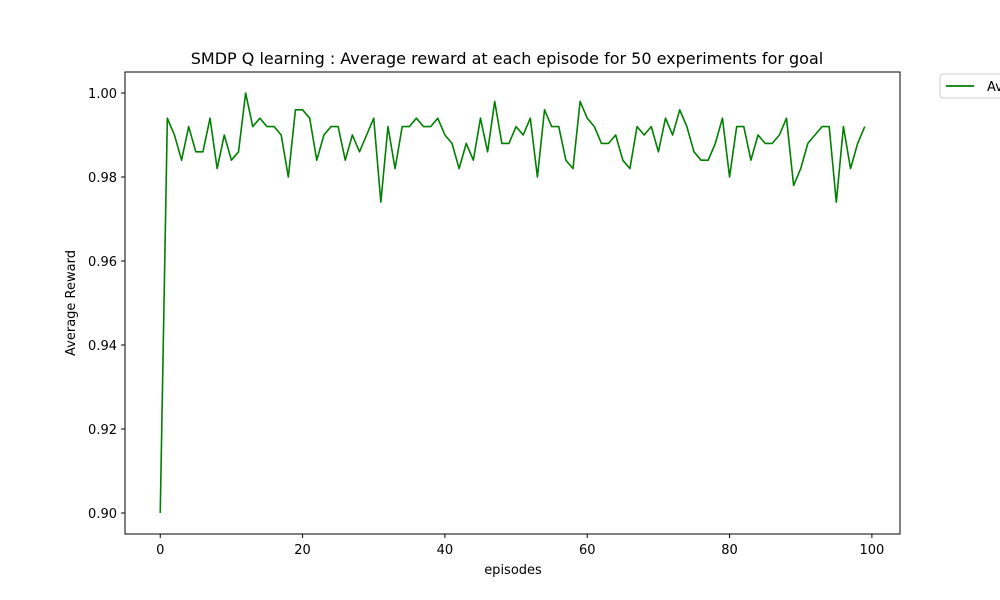 Image resolution: width=1000 pixels, height=600 pixels. What do you see at coordinates (160, 550) in the screenshot?
I see `x-tick-label: 0` at bounding box center [160, 550].